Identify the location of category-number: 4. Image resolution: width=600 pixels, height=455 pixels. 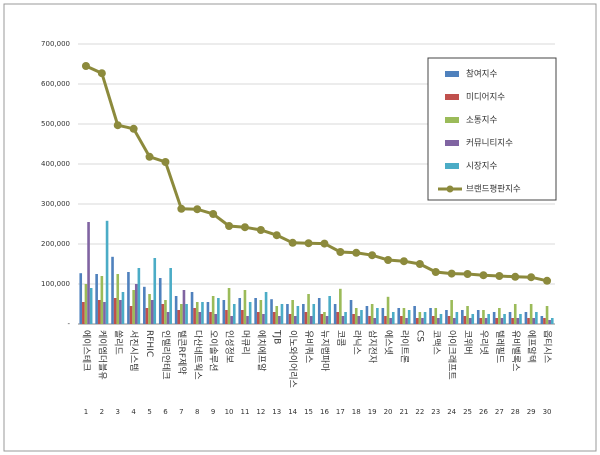
(133, 412).